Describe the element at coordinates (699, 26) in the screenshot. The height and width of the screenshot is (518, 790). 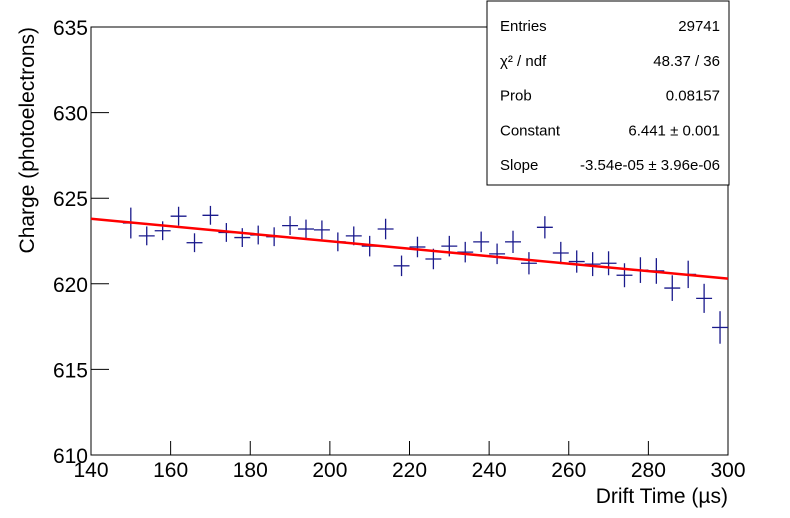
I see `stat-value: 29741` at that location.